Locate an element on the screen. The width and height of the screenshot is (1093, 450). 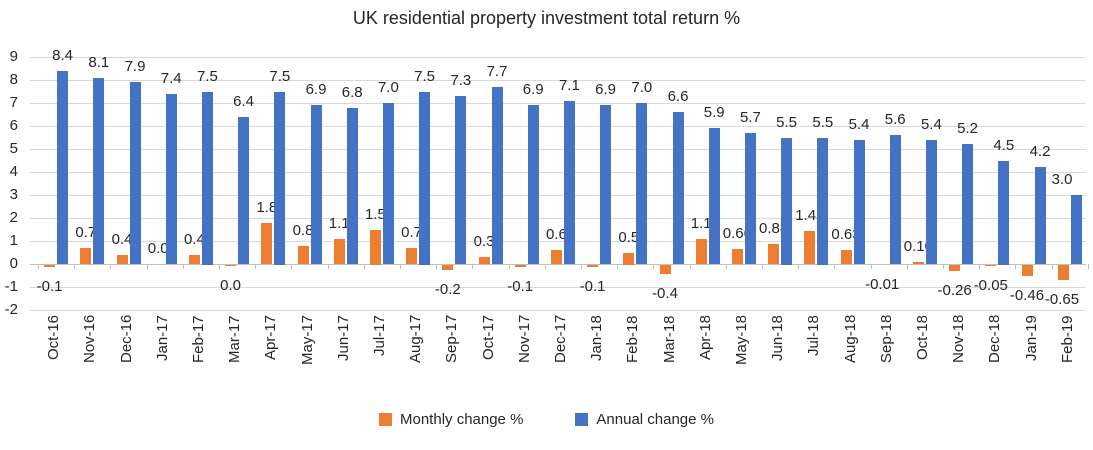
x-axis-label: Jun-18 is located at coordinates (778, 338).